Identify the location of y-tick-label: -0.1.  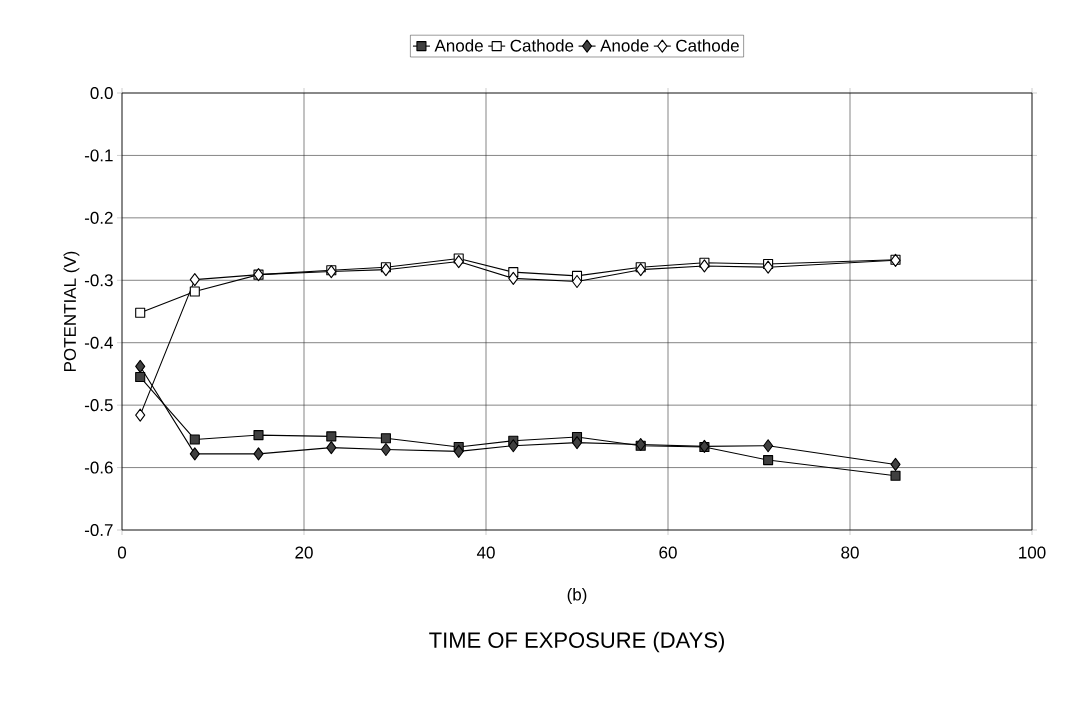
(98, 155).